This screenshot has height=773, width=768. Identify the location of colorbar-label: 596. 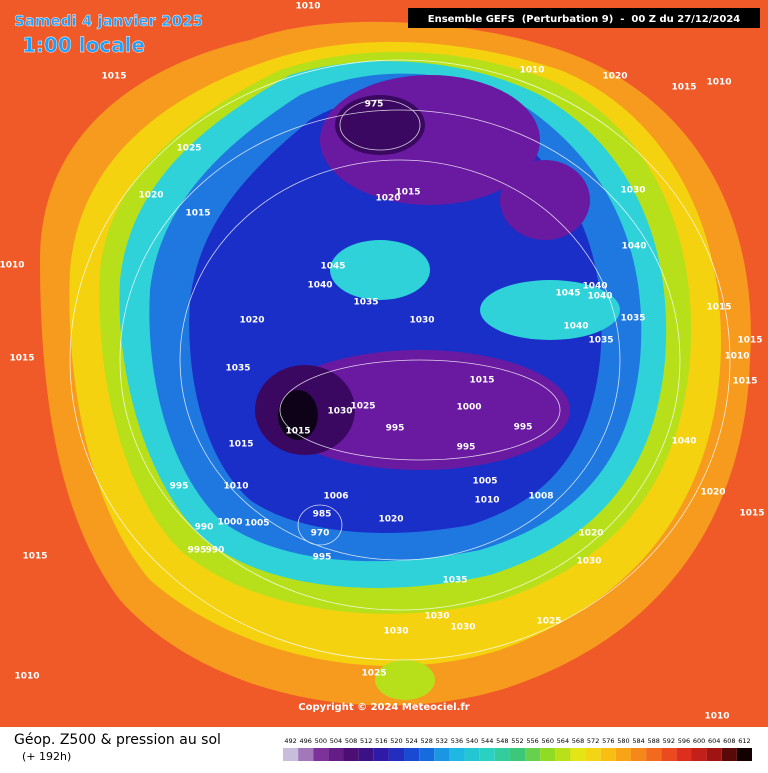
(684, 741).